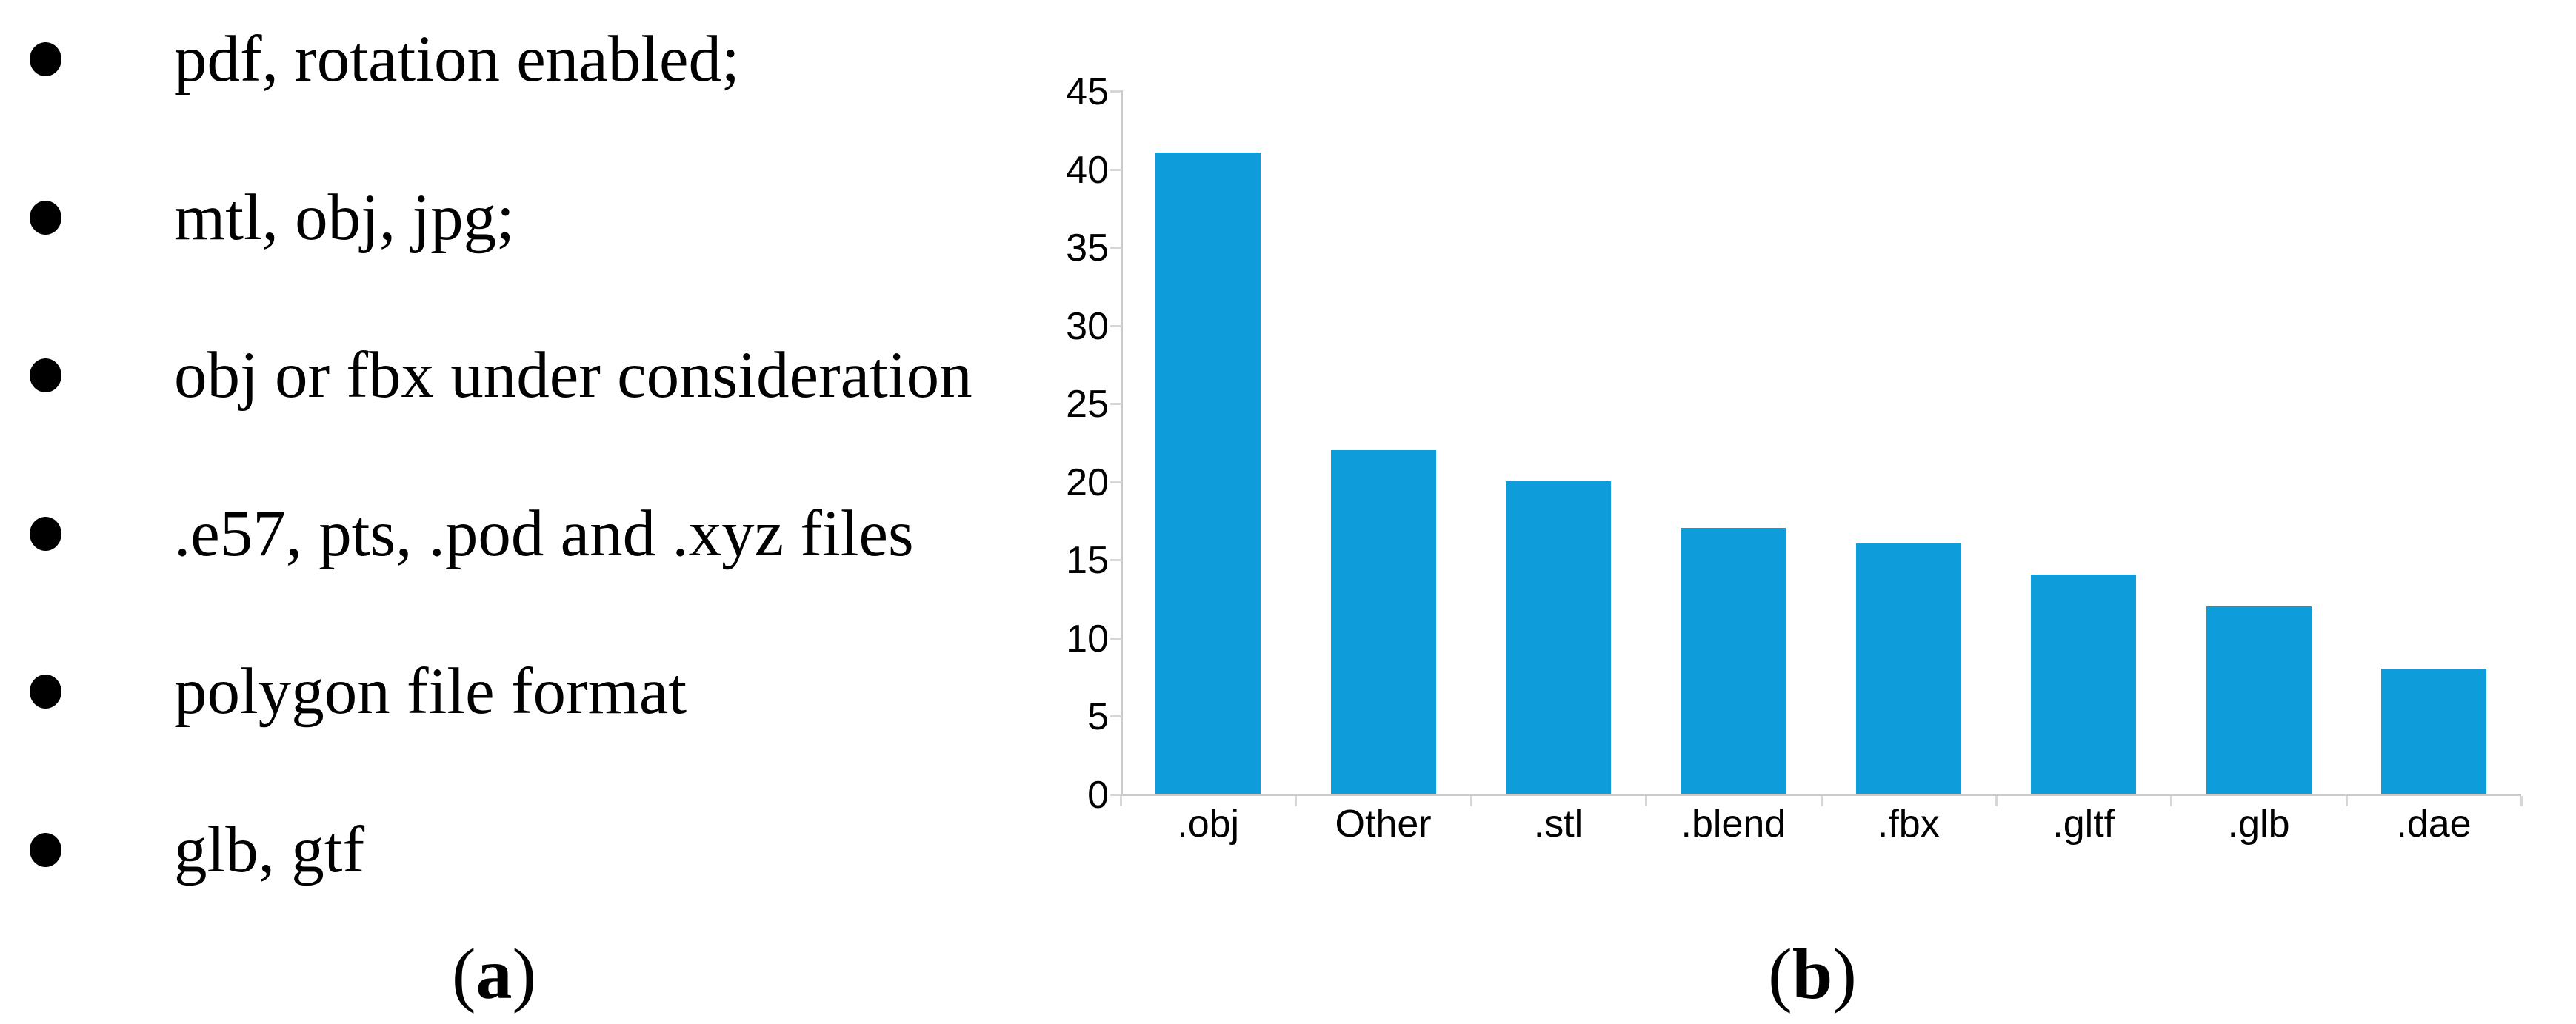 The image size is (2576, 1024). What do you see at coordinates (430, 692) in the screenshot?
I see `bullet-text: polygon file format` at bounding box center [430, 692].